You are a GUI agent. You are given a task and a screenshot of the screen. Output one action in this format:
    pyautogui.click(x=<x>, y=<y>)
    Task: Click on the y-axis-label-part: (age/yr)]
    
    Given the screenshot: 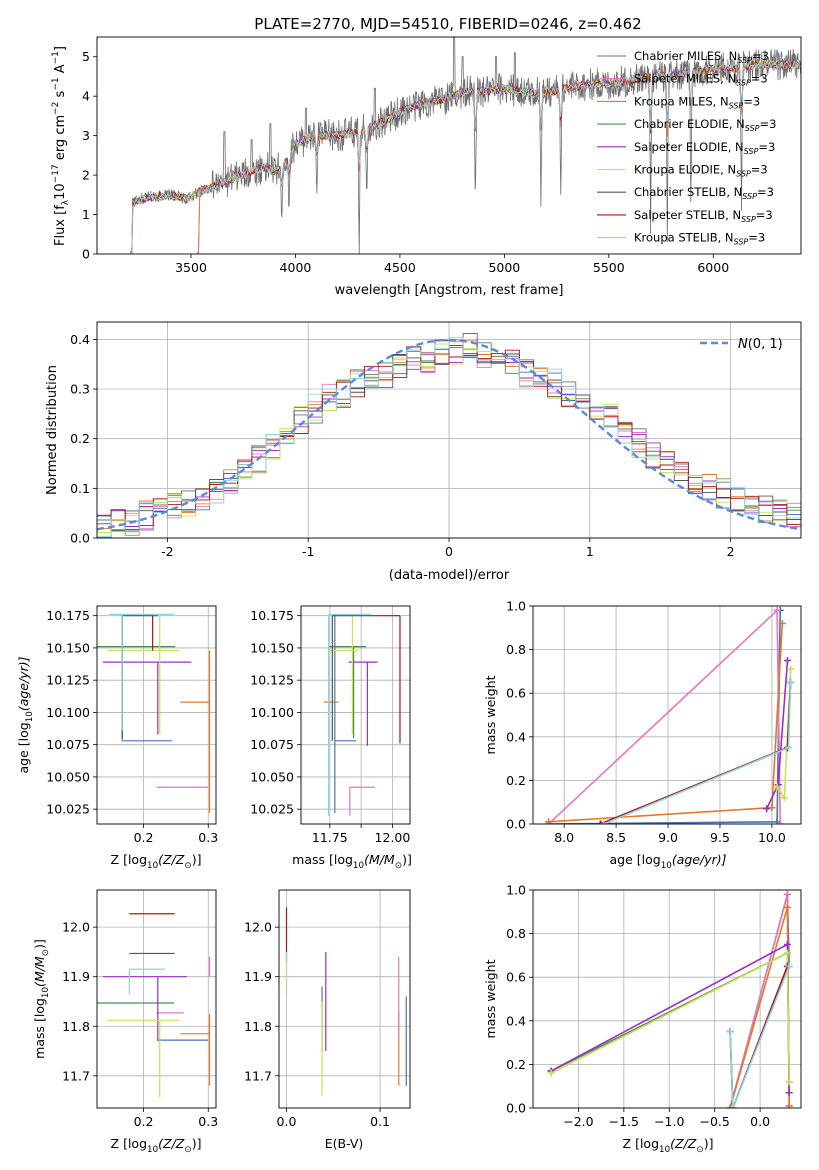 What is the action you would take?
    pyautogui.click(x=23, y=683)
    